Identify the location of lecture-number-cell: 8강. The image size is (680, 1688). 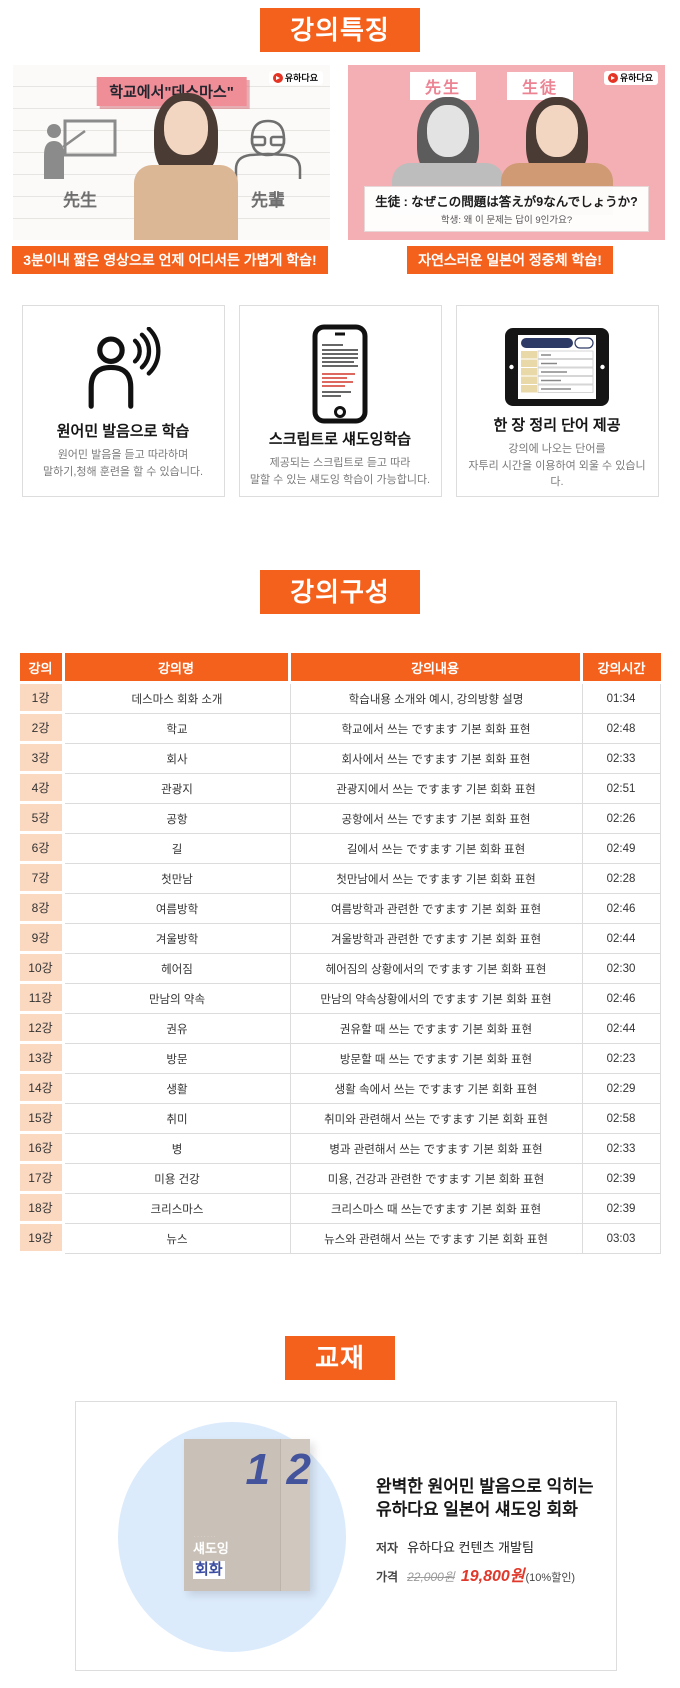
(42, 909).